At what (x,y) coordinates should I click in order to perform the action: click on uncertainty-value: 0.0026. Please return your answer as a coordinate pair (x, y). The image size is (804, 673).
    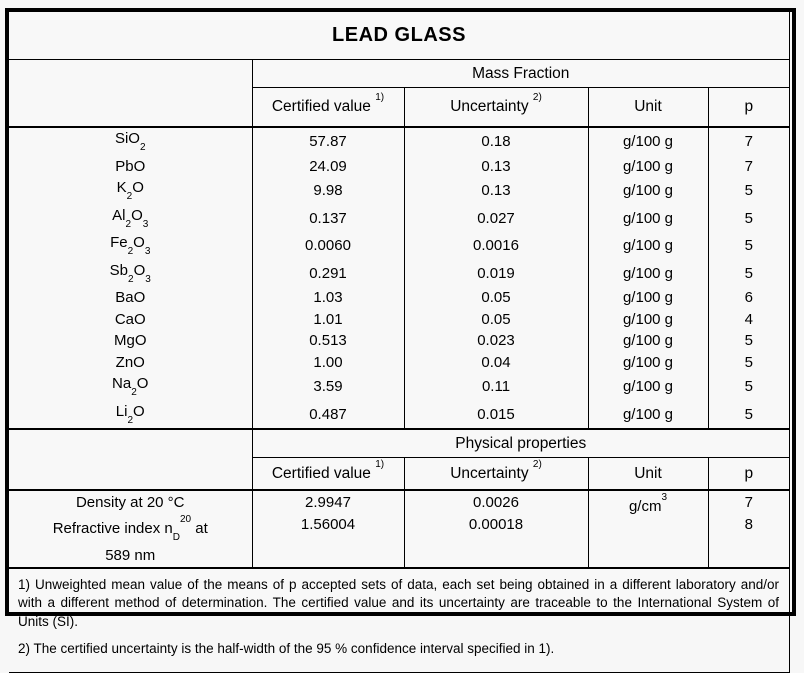
    Looking at the image, I should click on (496, 502).